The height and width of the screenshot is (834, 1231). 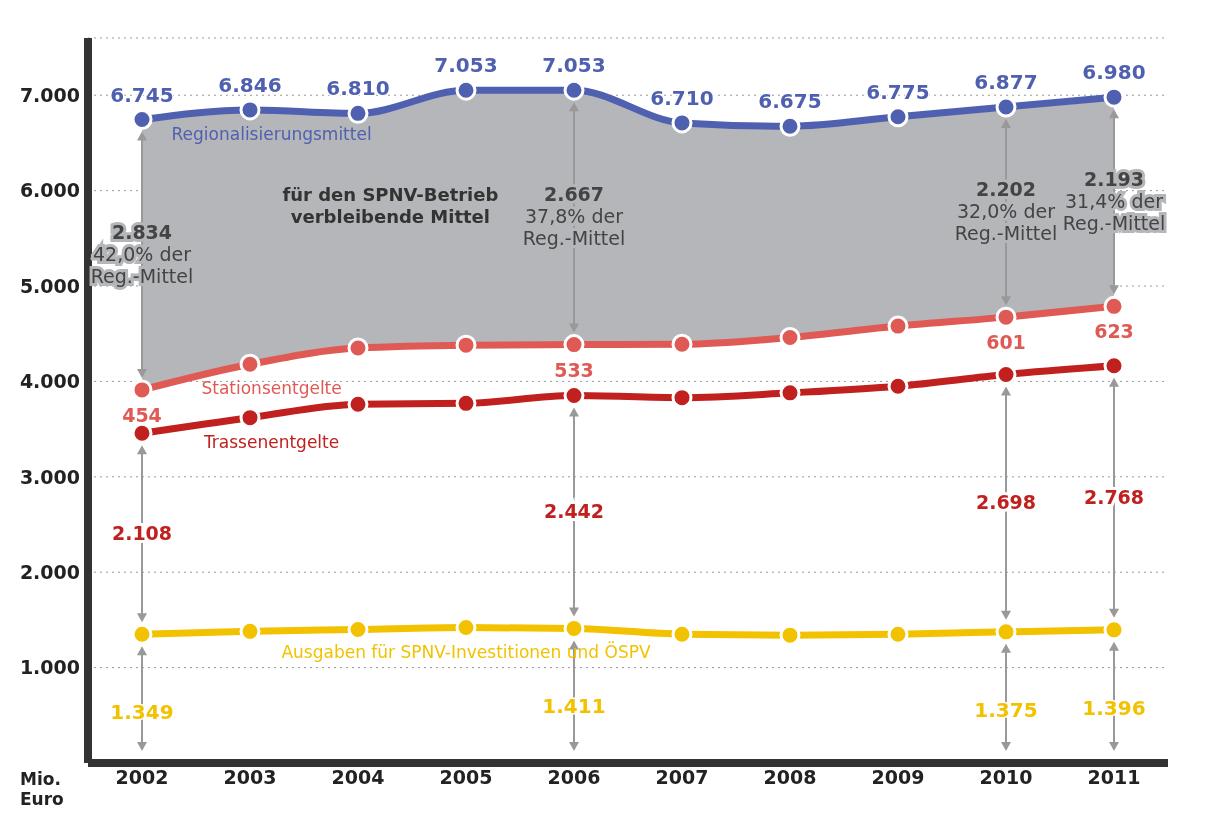 What do you see at coordinates (466, 777) in the screenshot?
I see `x-tick-label: 2005` at bounding box center [466, 777].